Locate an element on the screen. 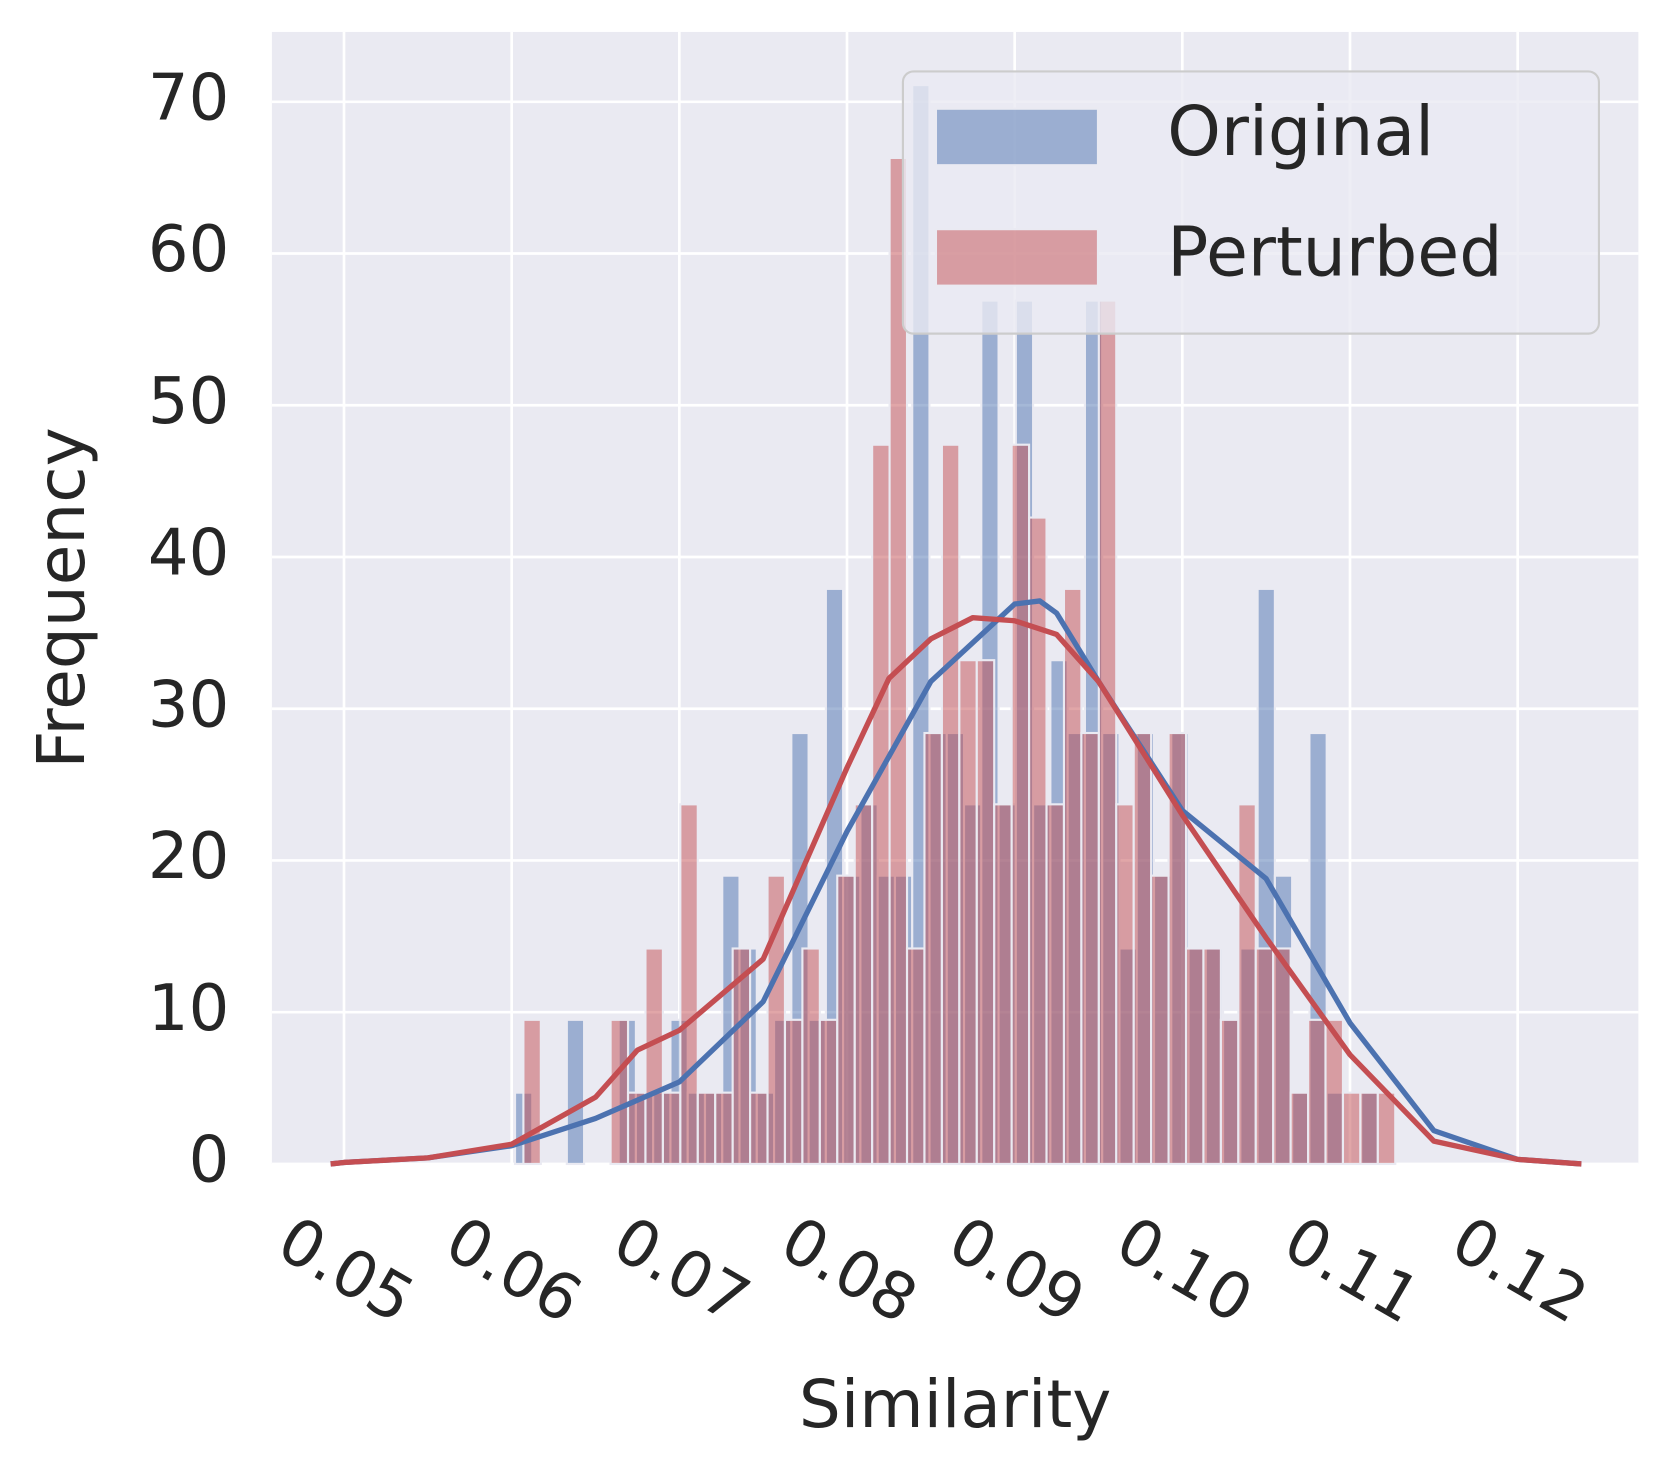 This screenshot has height=1472, width=1663. x-tick-label: 0.07 is located at coordinates (681, 1270).